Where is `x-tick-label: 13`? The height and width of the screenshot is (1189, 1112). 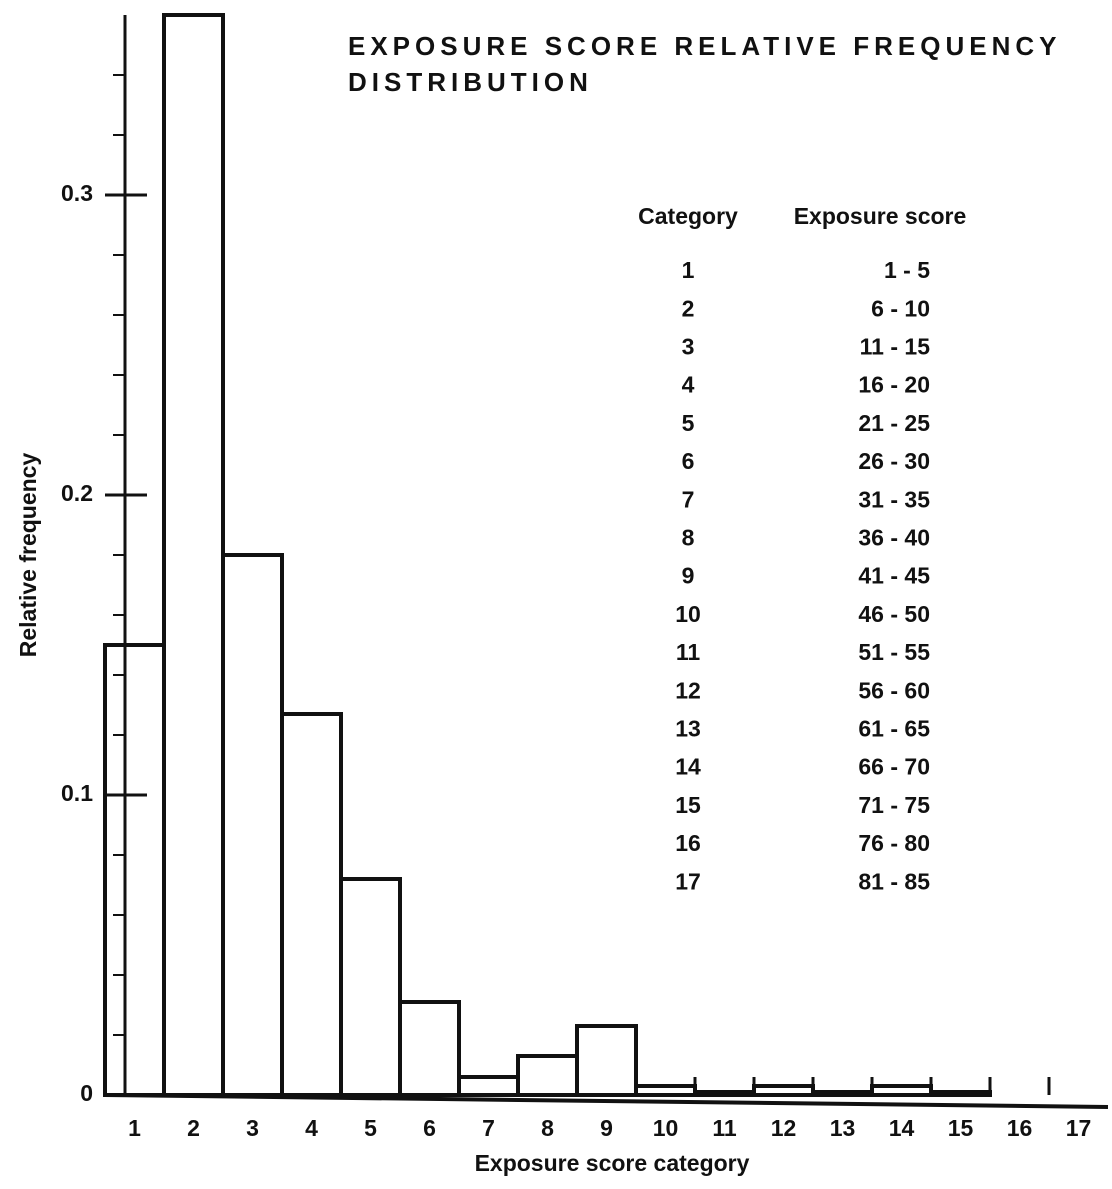 x-tick-label: 13 is located at coordinates (843, 1128).